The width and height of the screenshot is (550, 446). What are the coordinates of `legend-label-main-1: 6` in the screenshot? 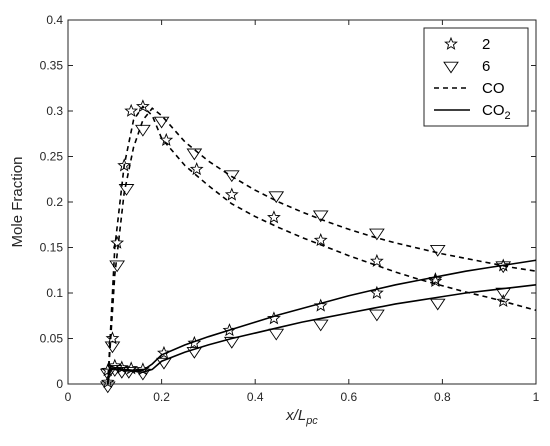 It's located at (486, 66).